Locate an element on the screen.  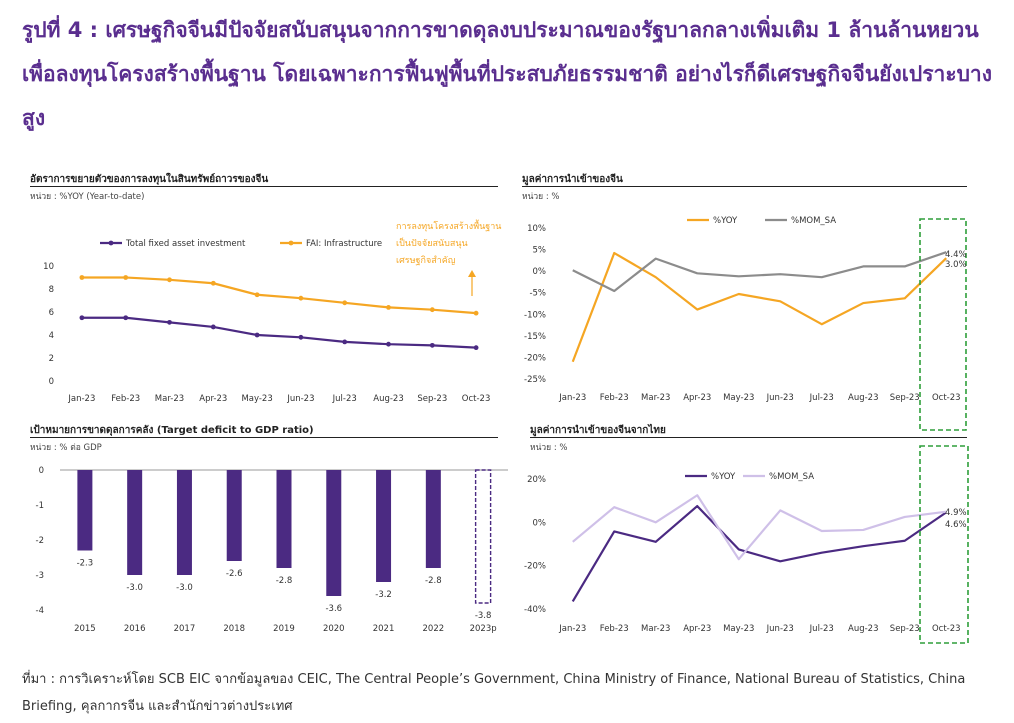
chart-unit-imports: หน่วย : % is located at coordinates (541, 197).